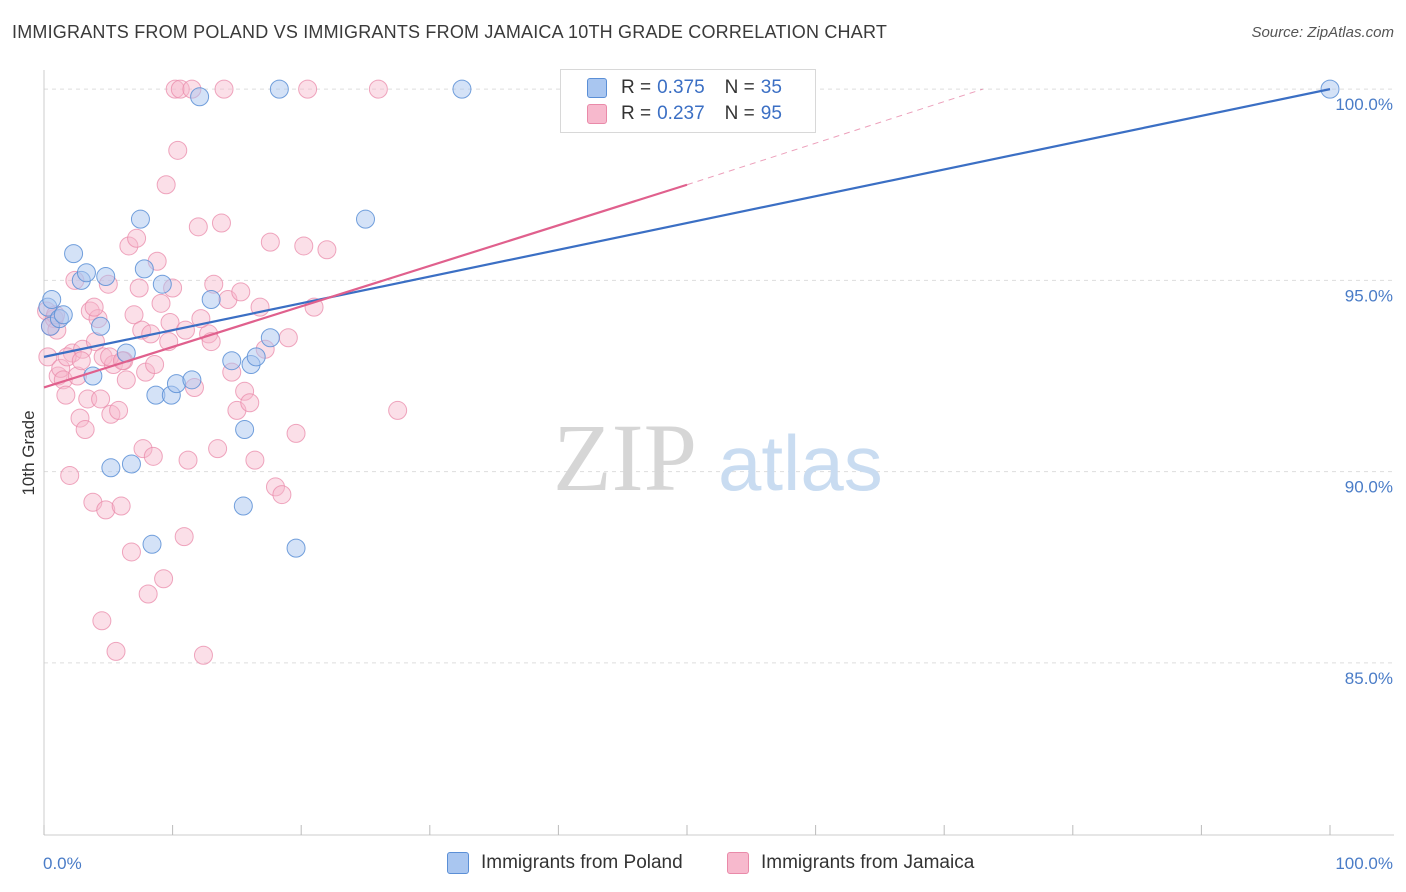  I want to click on jamaica-n-value: 95, so click(771, 113).